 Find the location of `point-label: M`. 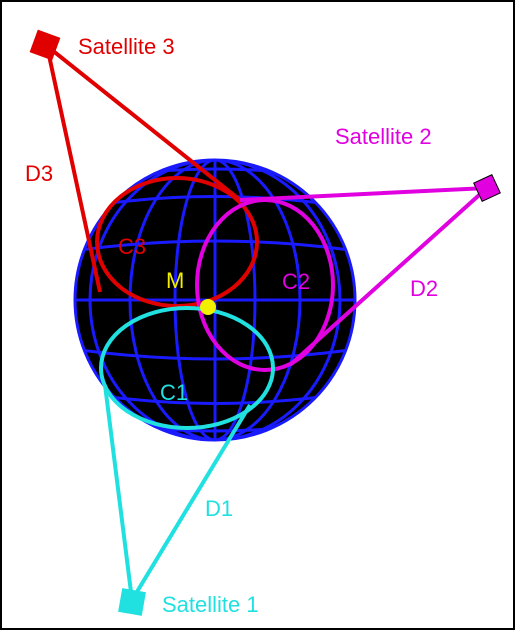

point-label: M is located at coordinates (175, 280).